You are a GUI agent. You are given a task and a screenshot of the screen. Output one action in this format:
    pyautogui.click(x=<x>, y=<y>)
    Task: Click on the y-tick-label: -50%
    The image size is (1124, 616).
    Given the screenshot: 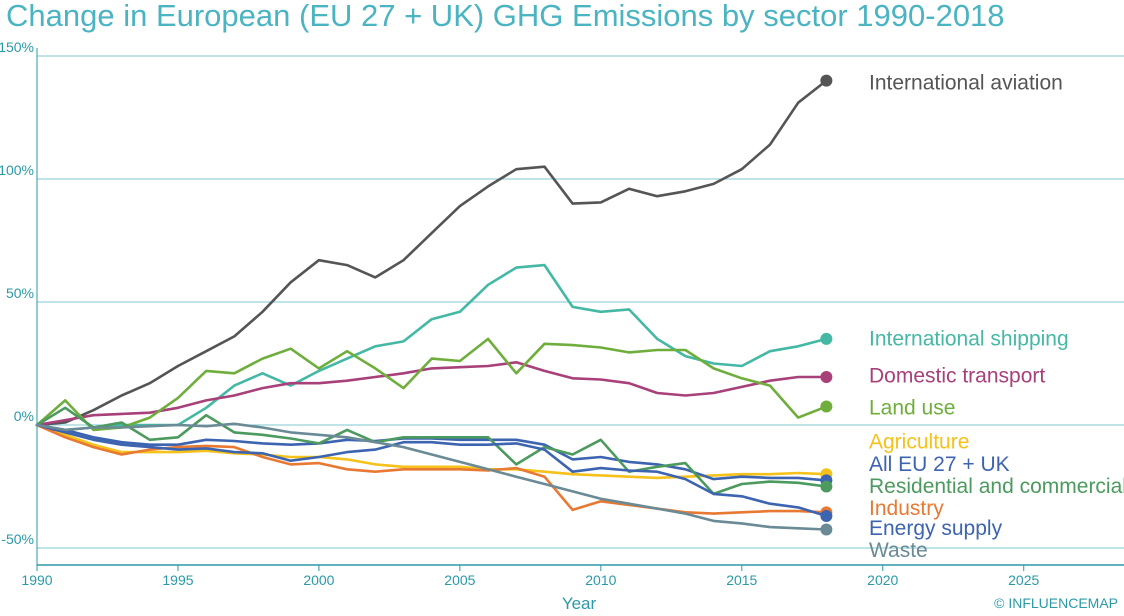 What is the action you would take?
    pyautogui.click(x=17, y=539)
    